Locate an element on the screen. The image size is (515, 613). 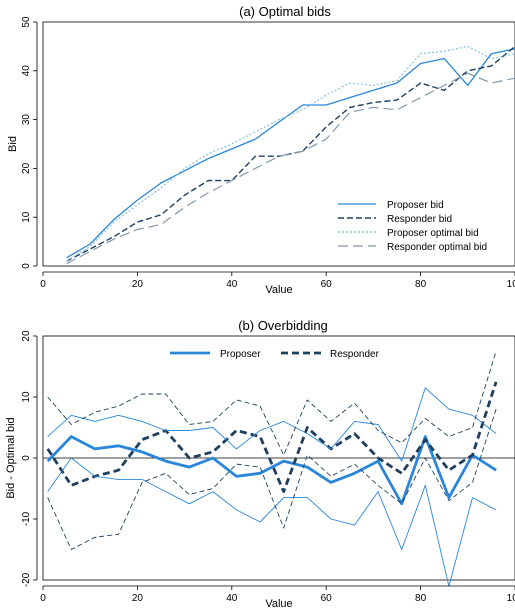
series-line-proposer is located at coordinates (271, 470).